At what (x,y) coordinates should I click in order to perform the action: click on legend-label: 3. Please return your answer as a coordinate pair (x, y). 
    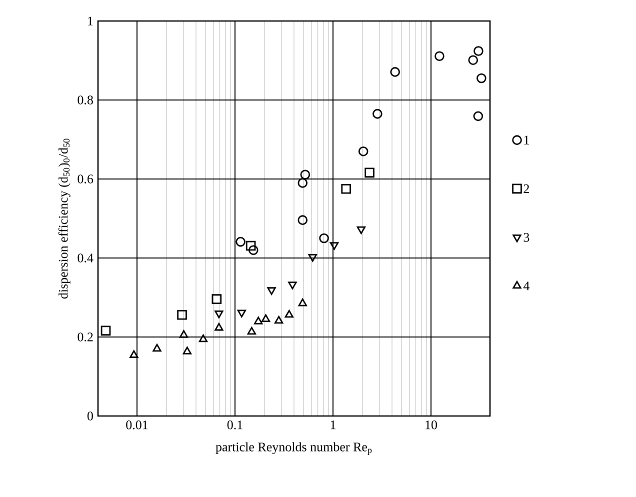
    Looking at the image, I should click on (527, 237).